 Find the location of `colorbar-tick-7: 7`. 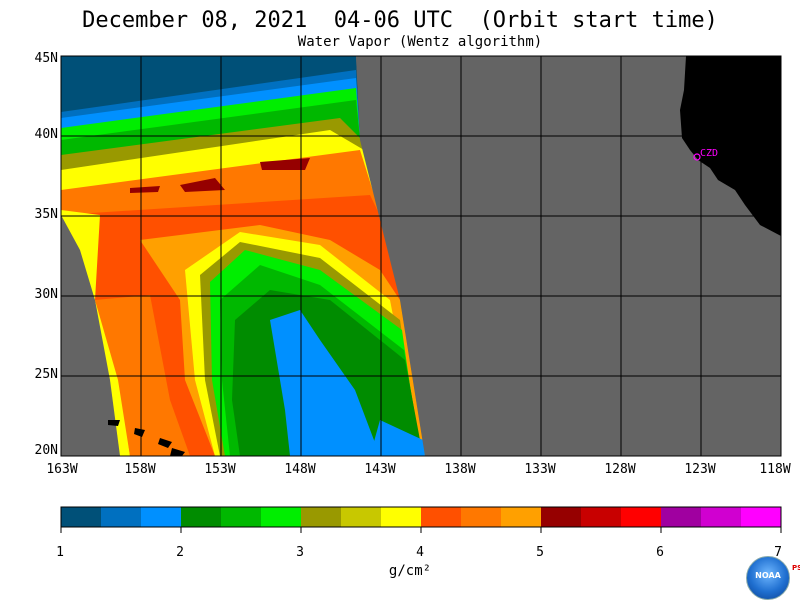

colorbar-tick-7: 7 is located at coordinates (778, 552).